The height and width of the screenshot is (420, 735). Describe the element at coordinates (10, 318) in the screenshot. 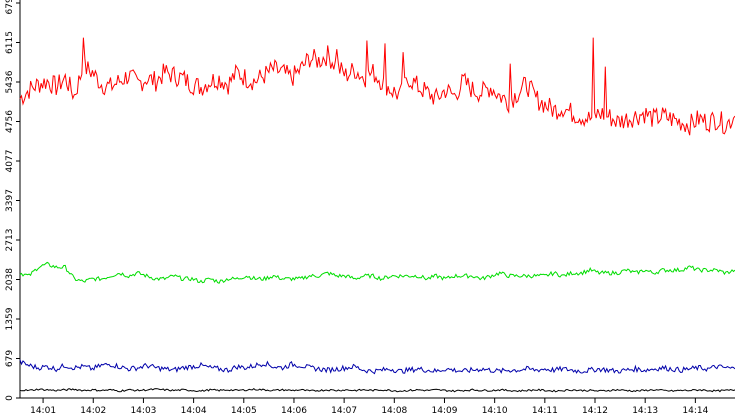

I see `y-tick-label: 1359` at that location.